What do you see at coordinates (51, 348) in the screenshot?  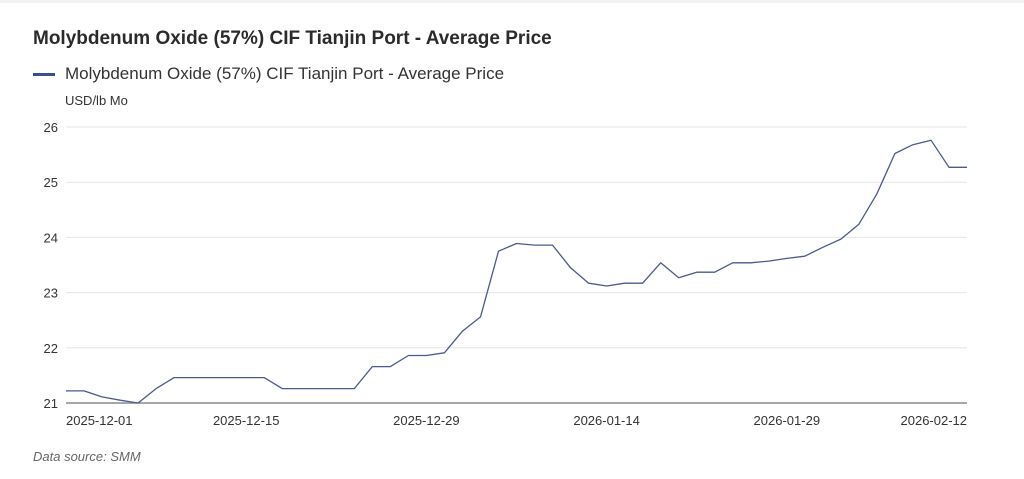 I see `y-tick-label: 22` at bounding box center [51, 348].